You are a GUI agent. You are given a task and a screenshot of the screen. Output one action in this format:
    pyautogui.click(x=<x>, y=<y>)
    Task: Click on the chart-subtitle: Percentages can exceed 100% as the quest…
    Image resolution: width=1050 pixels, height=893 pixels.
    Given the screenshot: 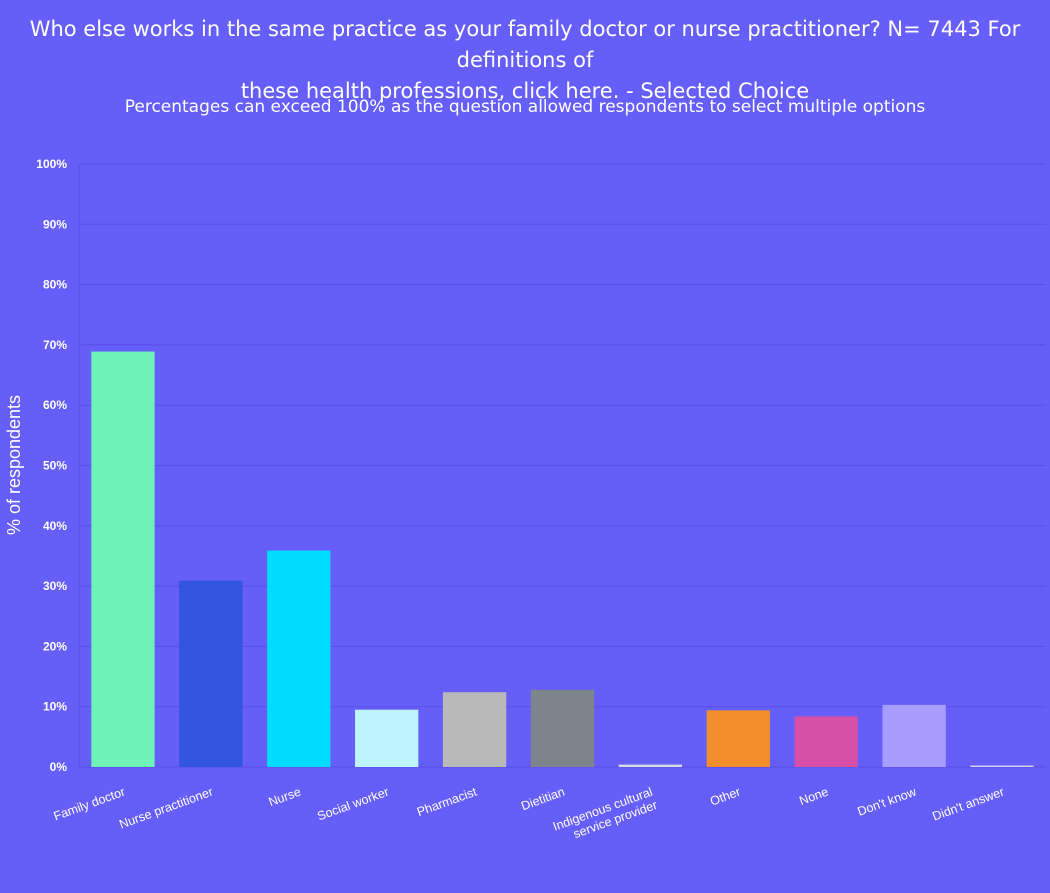 What is the action you would take?
    pyautogui.click(x=525, y=107)
    